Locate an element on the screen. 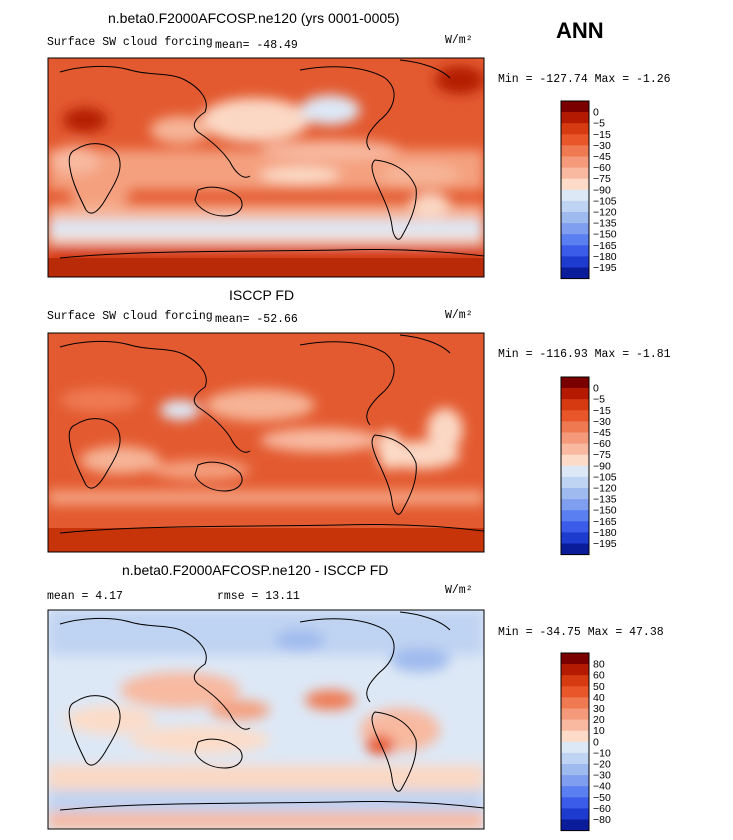  colorbar-tick-label: 10 is located at coordinates (599, 731).